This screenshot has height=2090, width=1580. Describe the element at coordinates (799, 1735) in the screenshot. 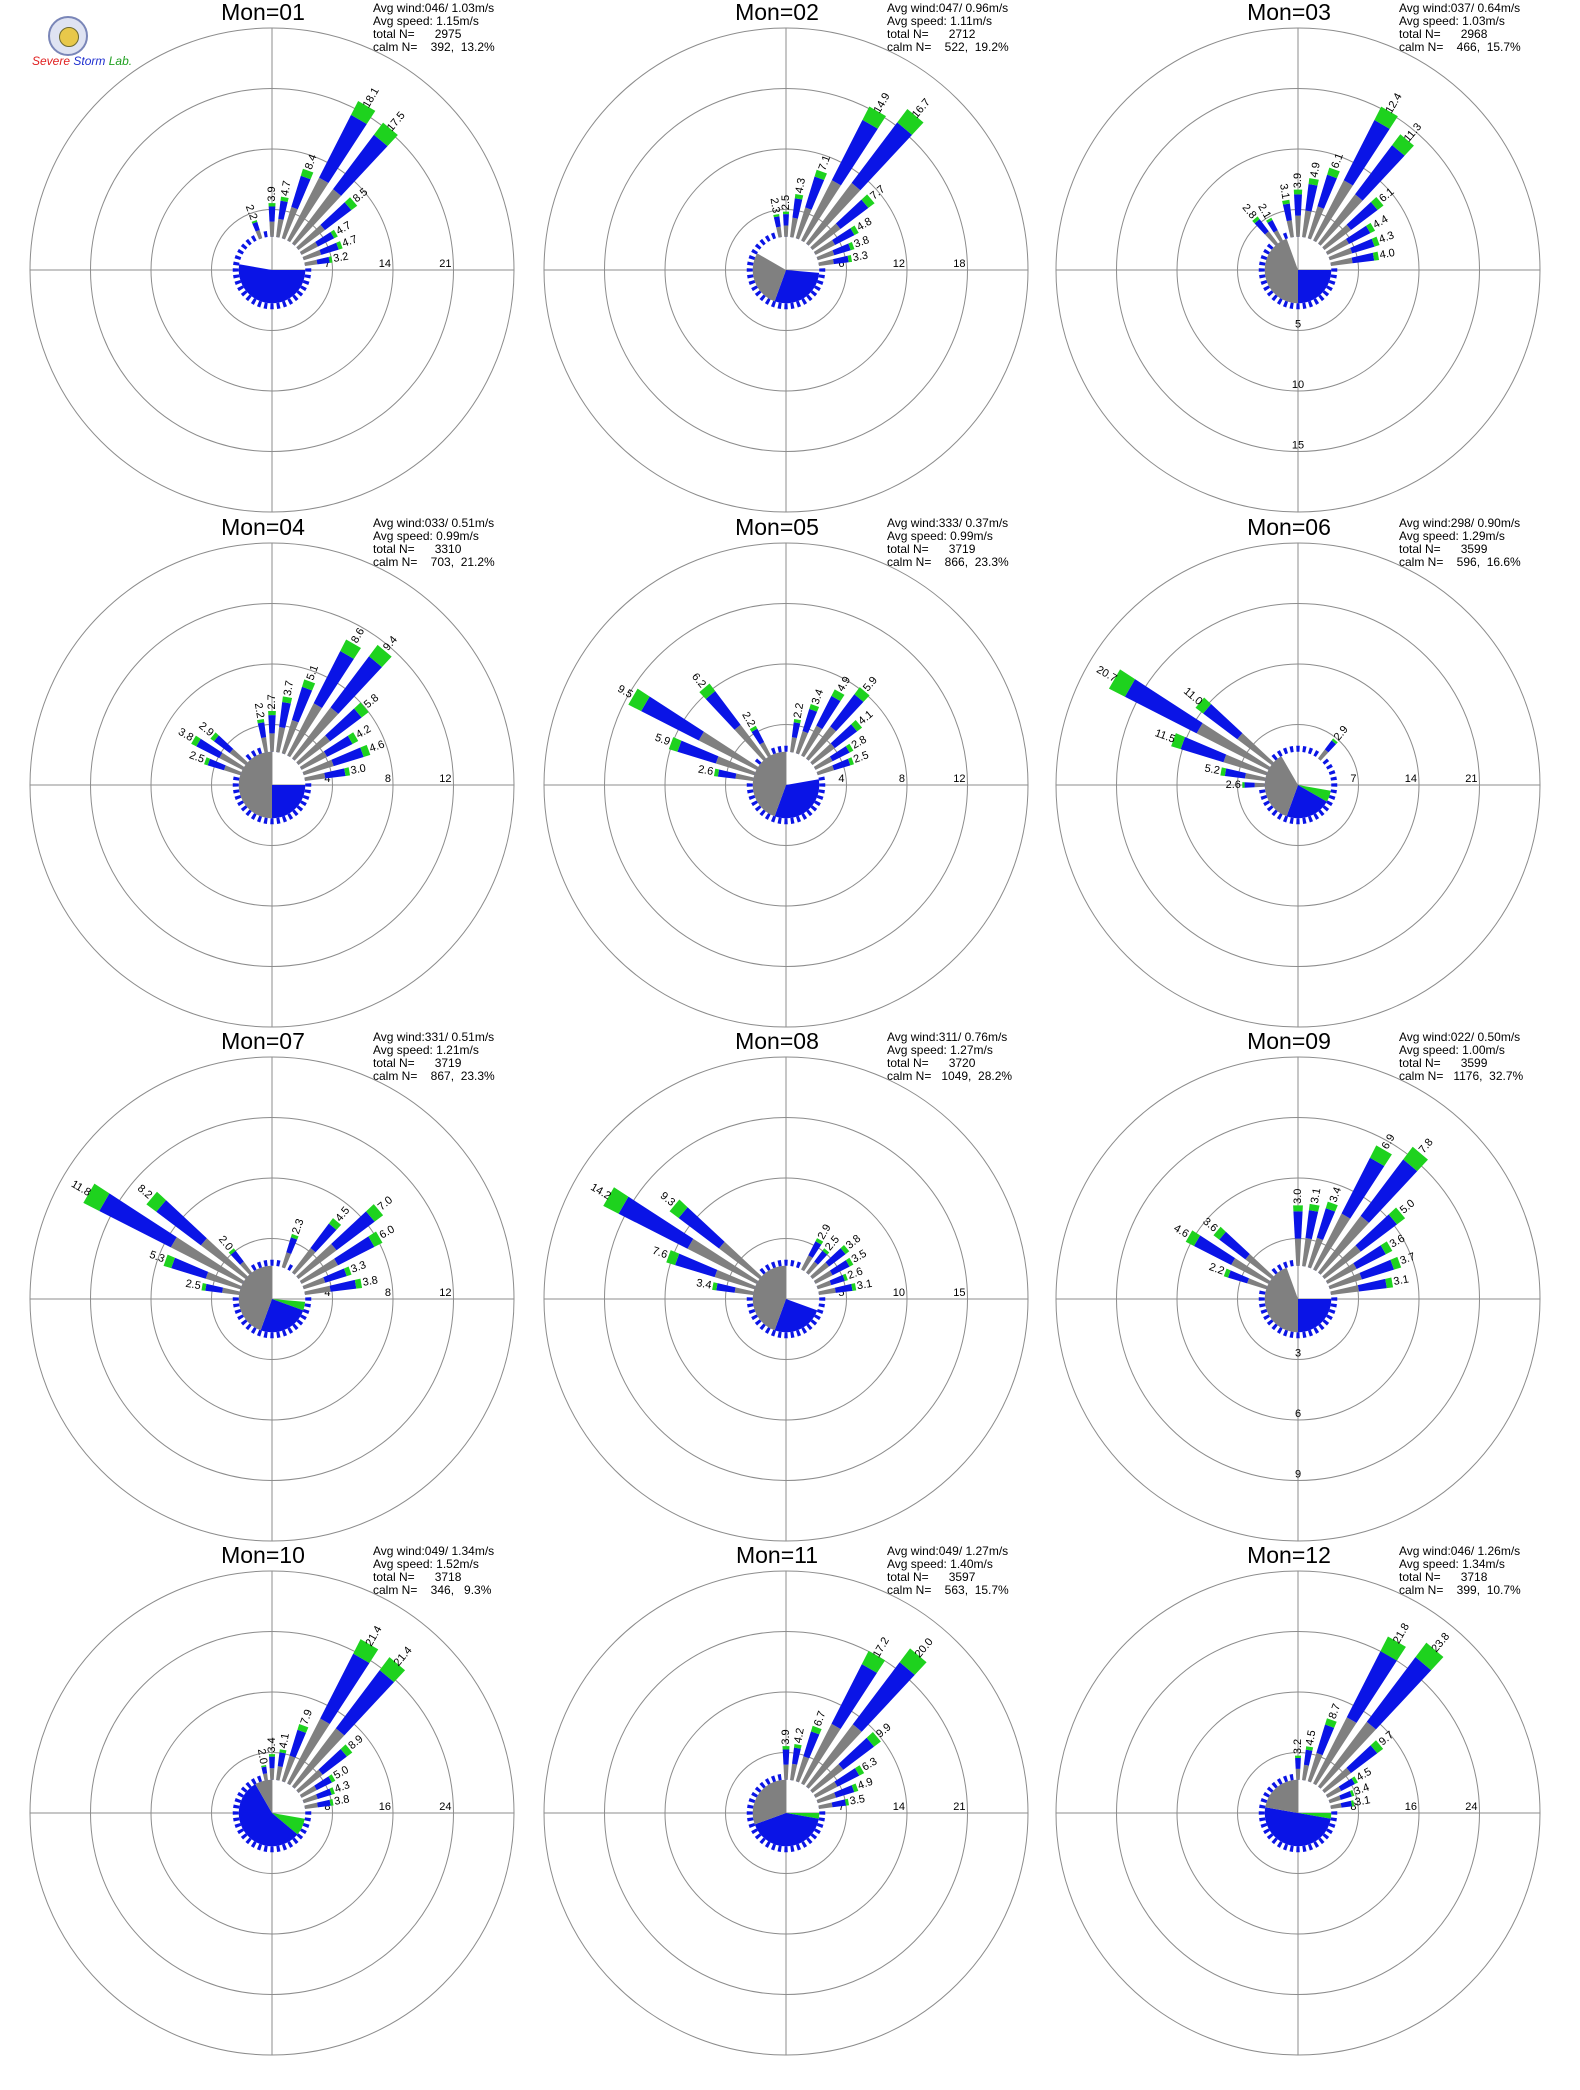

I see `spoke-value-label: 4.2` at that location.